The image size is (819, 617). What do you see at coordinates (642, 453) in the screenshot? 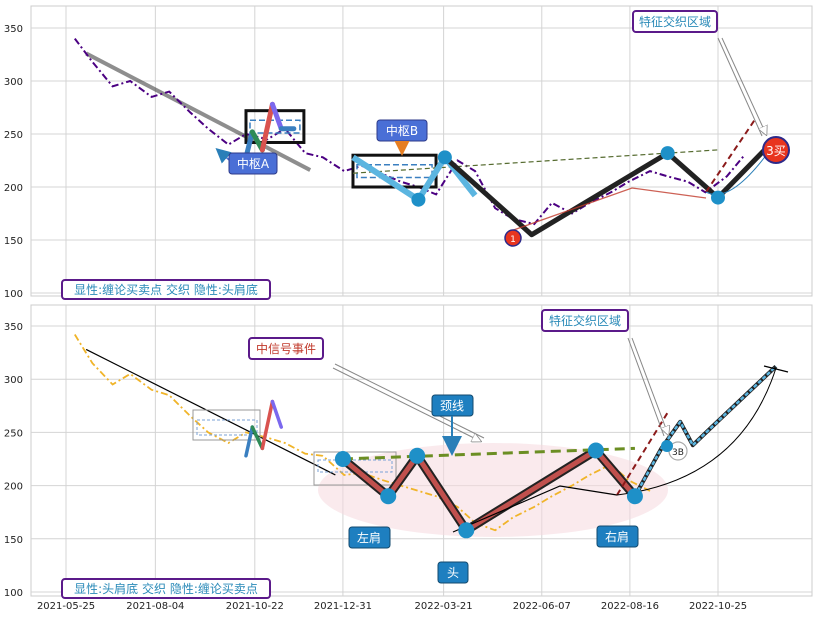
I see `bottom-breakout-red-dash` at bounding box center [642, 453].